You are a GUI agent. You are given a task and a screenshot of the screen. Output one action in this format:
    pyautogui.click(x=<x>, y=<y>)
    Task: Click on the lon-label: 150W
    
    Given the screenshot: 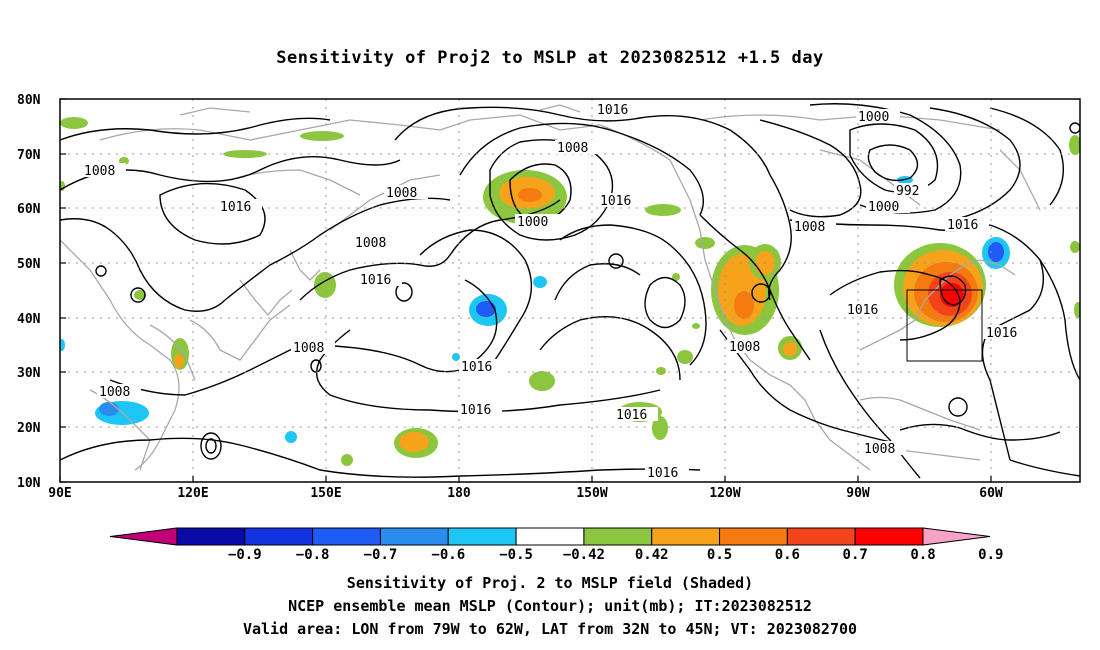 What is the action you would take?
    pyautogui.click(x=591, y=493)
    